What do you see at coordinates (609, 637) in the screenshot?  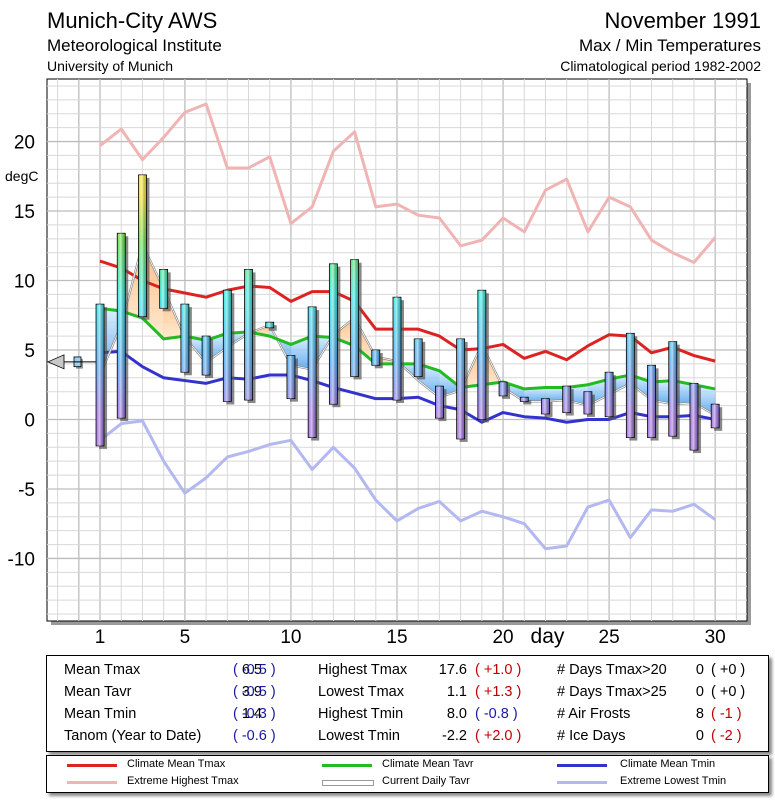 I see `x-tick-label: 25` at bounding box center [609, 637].